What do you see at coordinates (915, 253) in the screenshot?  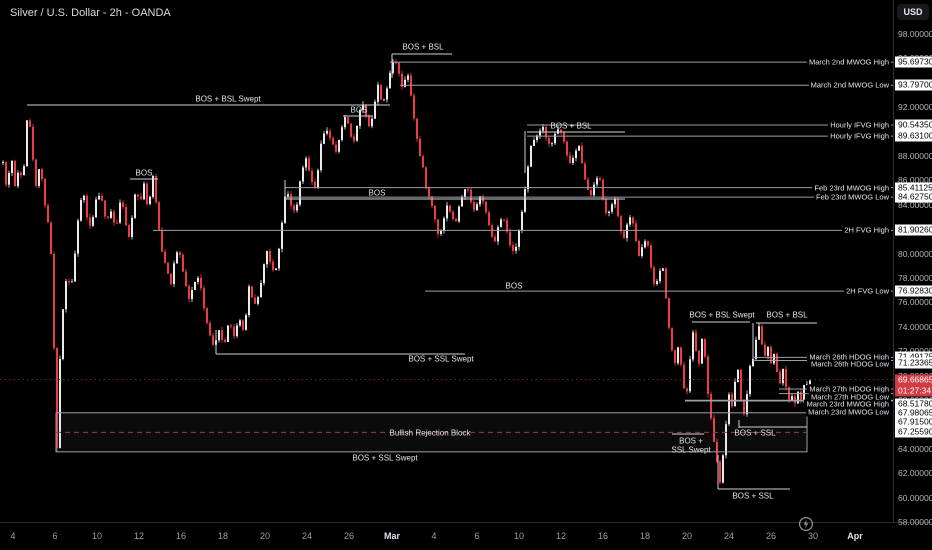 I see `price-tick-label: 80.00000` at bounding box center [915, 253].